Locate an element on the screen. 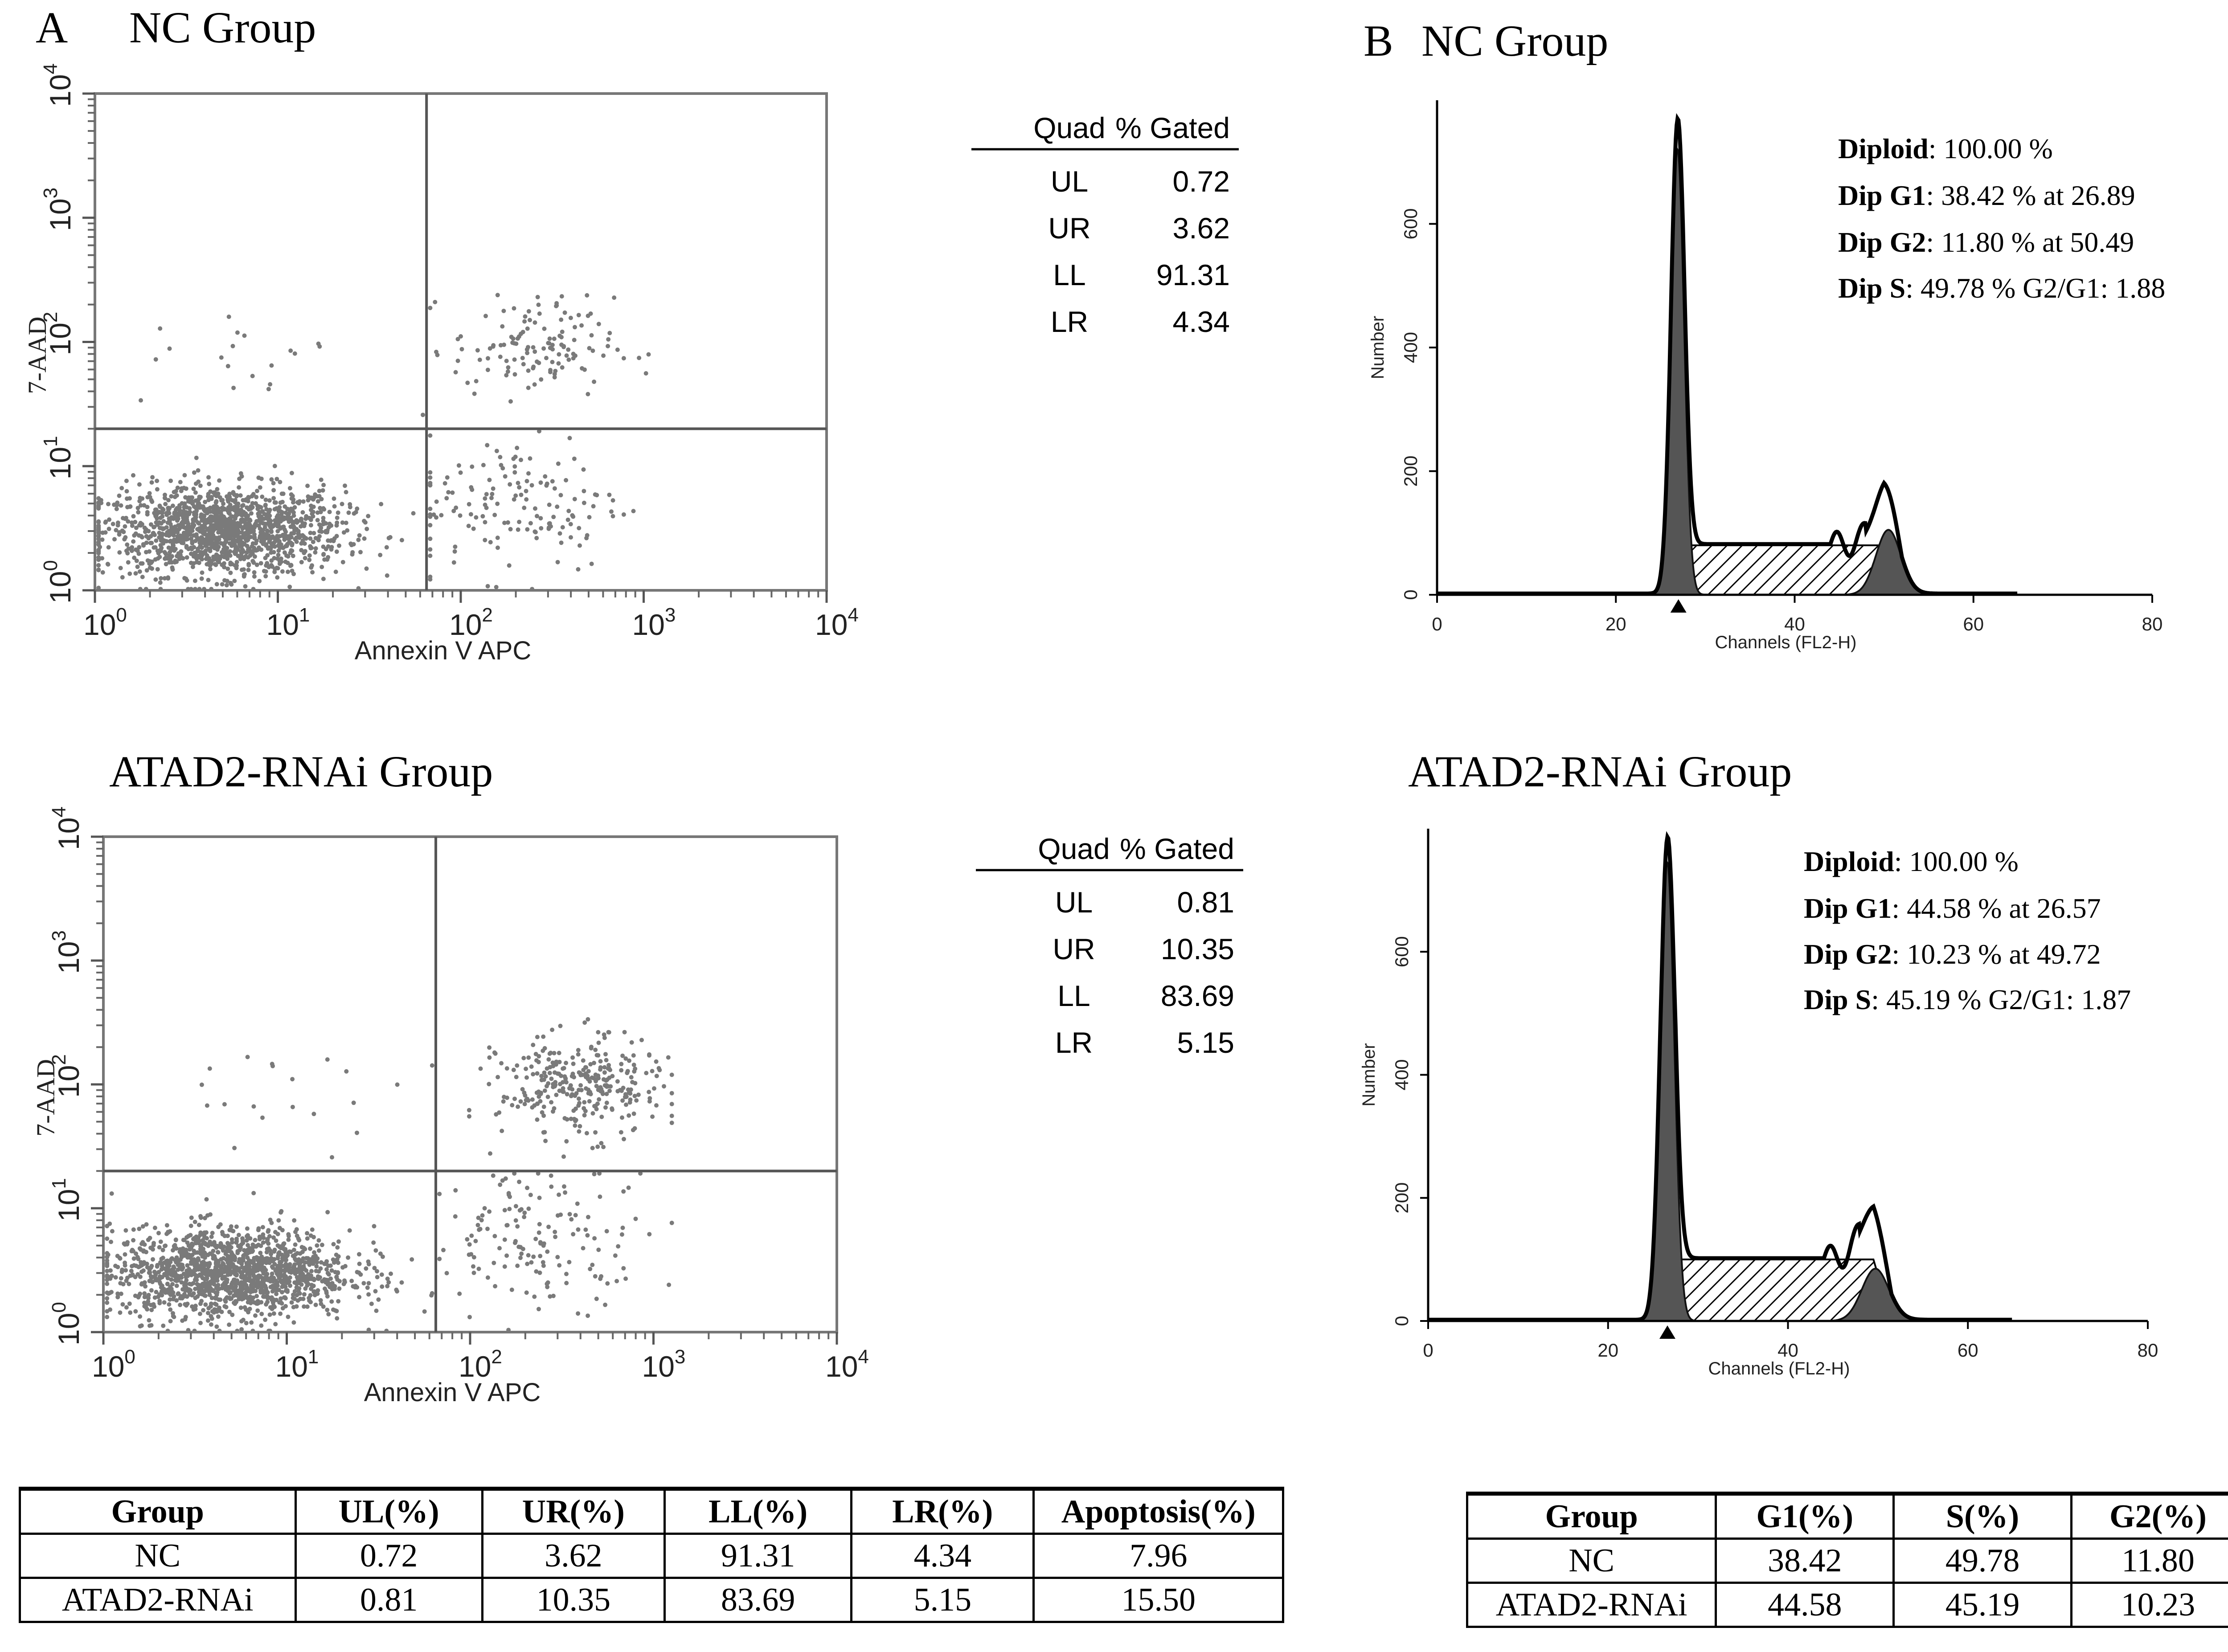 This screenshot has width=2228, height=1652. table-row: ATAD2-RNAi 0.81 10.35 83.69 5.15 15.50 is located at coordinates (651, 1600).